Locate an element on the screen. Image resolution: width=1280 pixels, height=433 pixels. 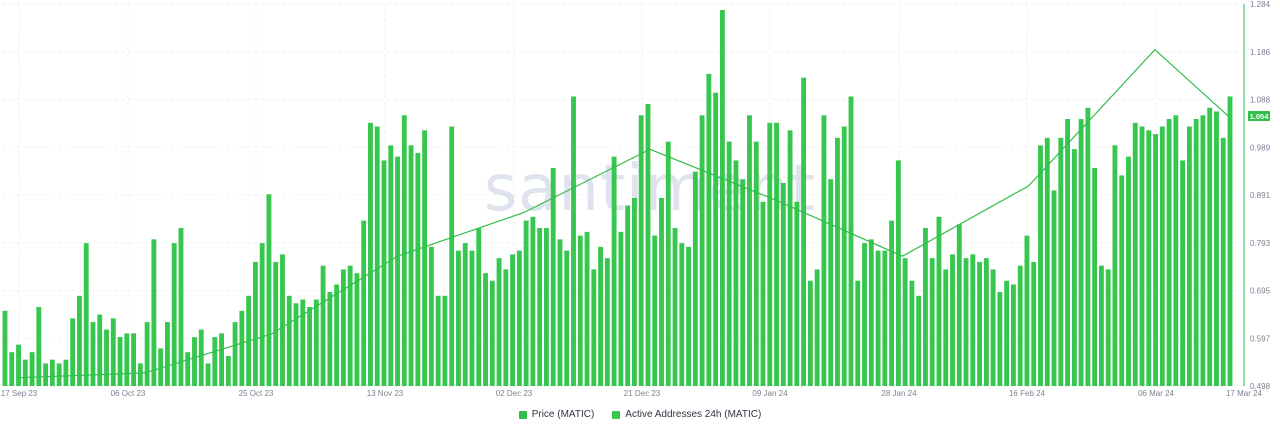
legend-item-active-addresses: Active Addresses 24h (MATIC) is located at coordinates (686, 414).